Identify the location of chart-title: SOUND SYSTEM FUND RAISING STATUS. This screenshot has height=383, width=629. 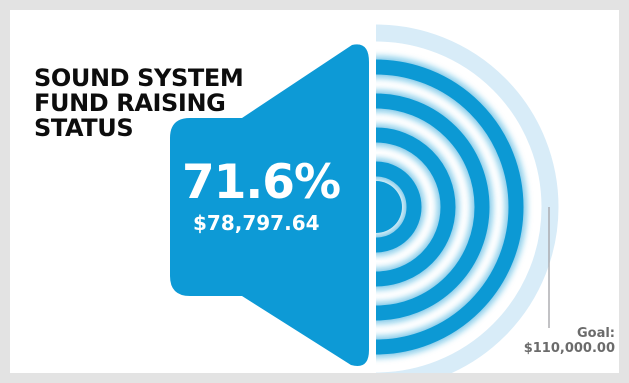
(139, 103).